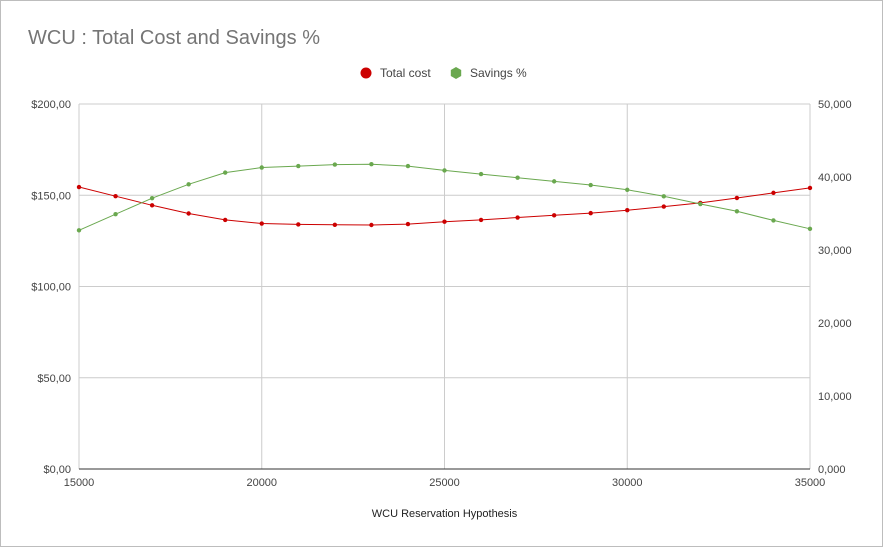 This screenshot has width=883, height=547. I want to click on legend: Total cost Savings %, so click(443, 73).